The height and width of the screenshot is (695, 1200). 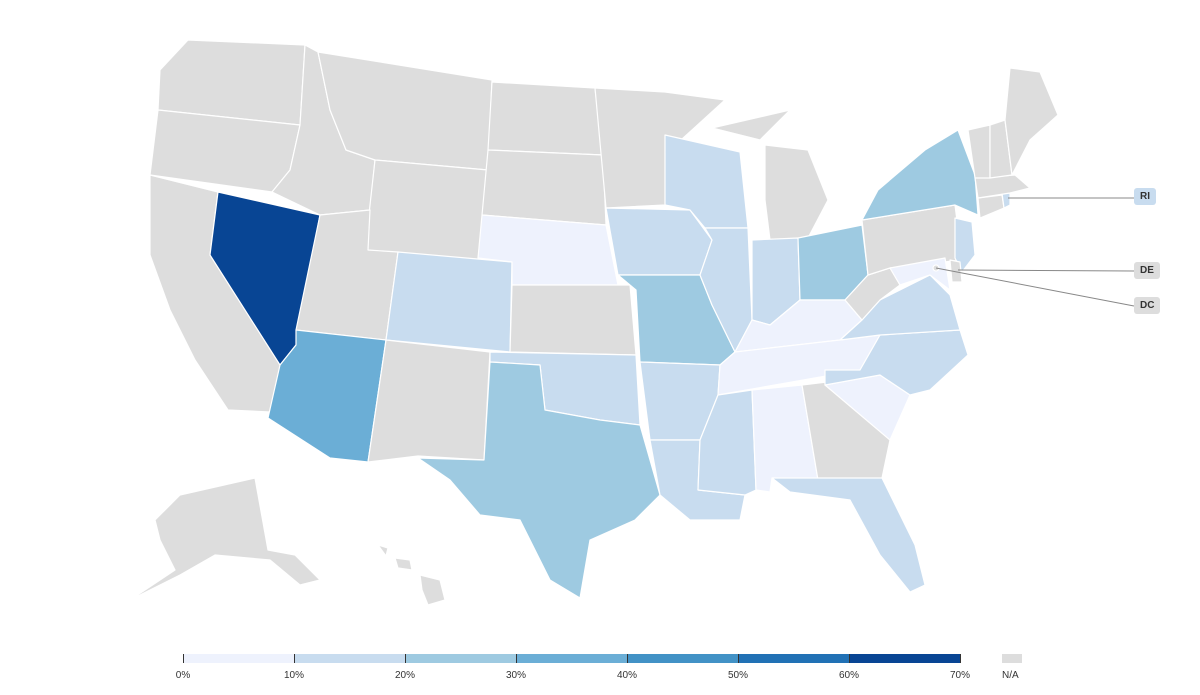 What do you see at coordinates (539, 480) in the screenshot?
I see `state-tx` at bounding box center [539, 480].